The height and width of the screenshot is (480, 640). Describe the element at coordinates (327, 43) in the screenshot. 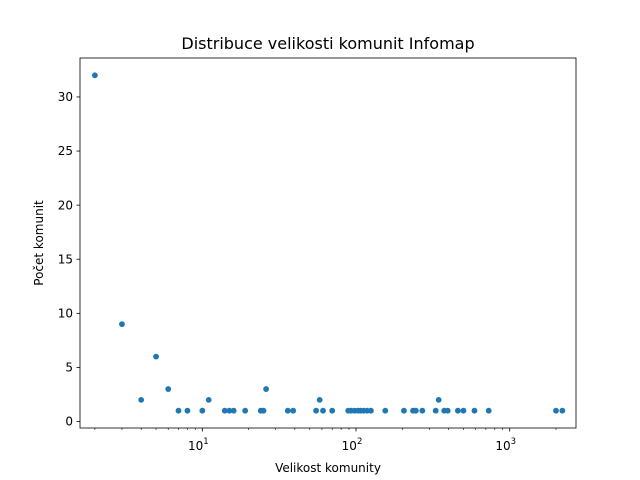

I see `chart-title: Distribuce velikosti komunit Infomap` at that location.